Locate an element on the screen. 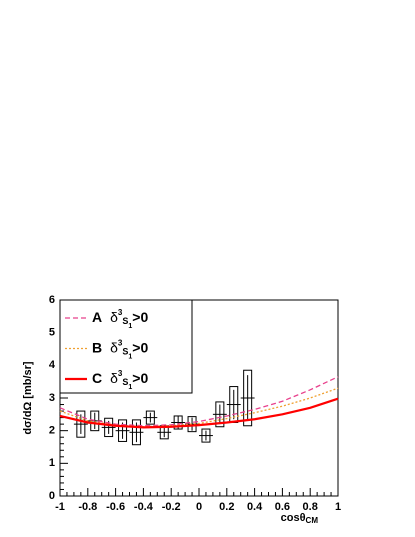 The width and height of the screenshot is (415, 537). y-tick-label: 2 is located at coordinates (52, 431).